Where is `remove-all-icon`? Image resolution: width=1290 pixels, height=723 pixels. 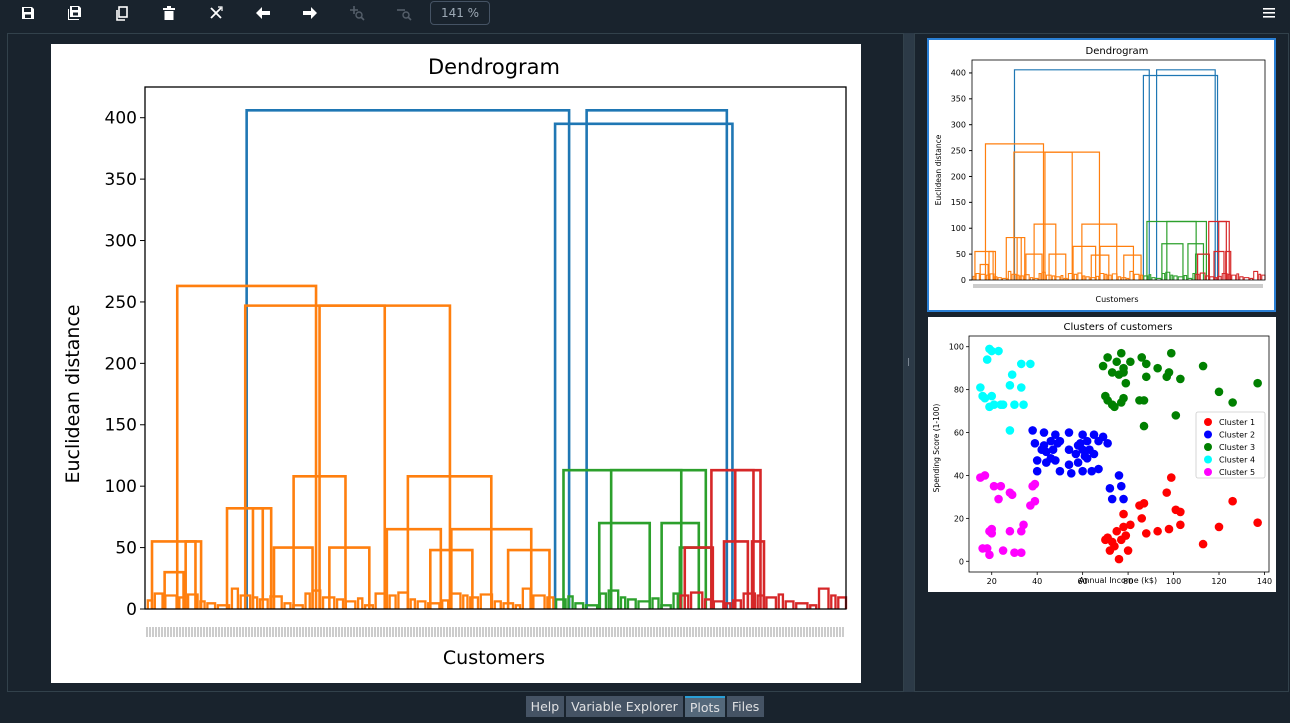 remove-all-icon is located at coordinates (216, 13).